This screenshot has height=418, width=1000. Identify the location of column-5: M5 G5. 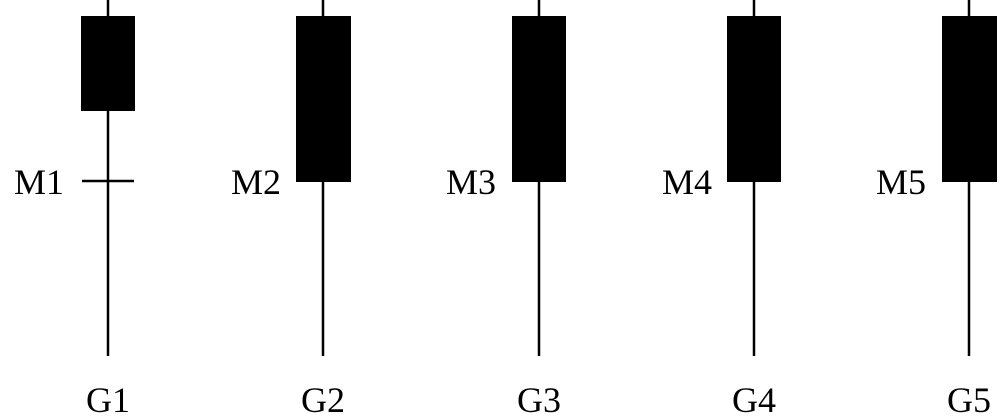
(936, 209).